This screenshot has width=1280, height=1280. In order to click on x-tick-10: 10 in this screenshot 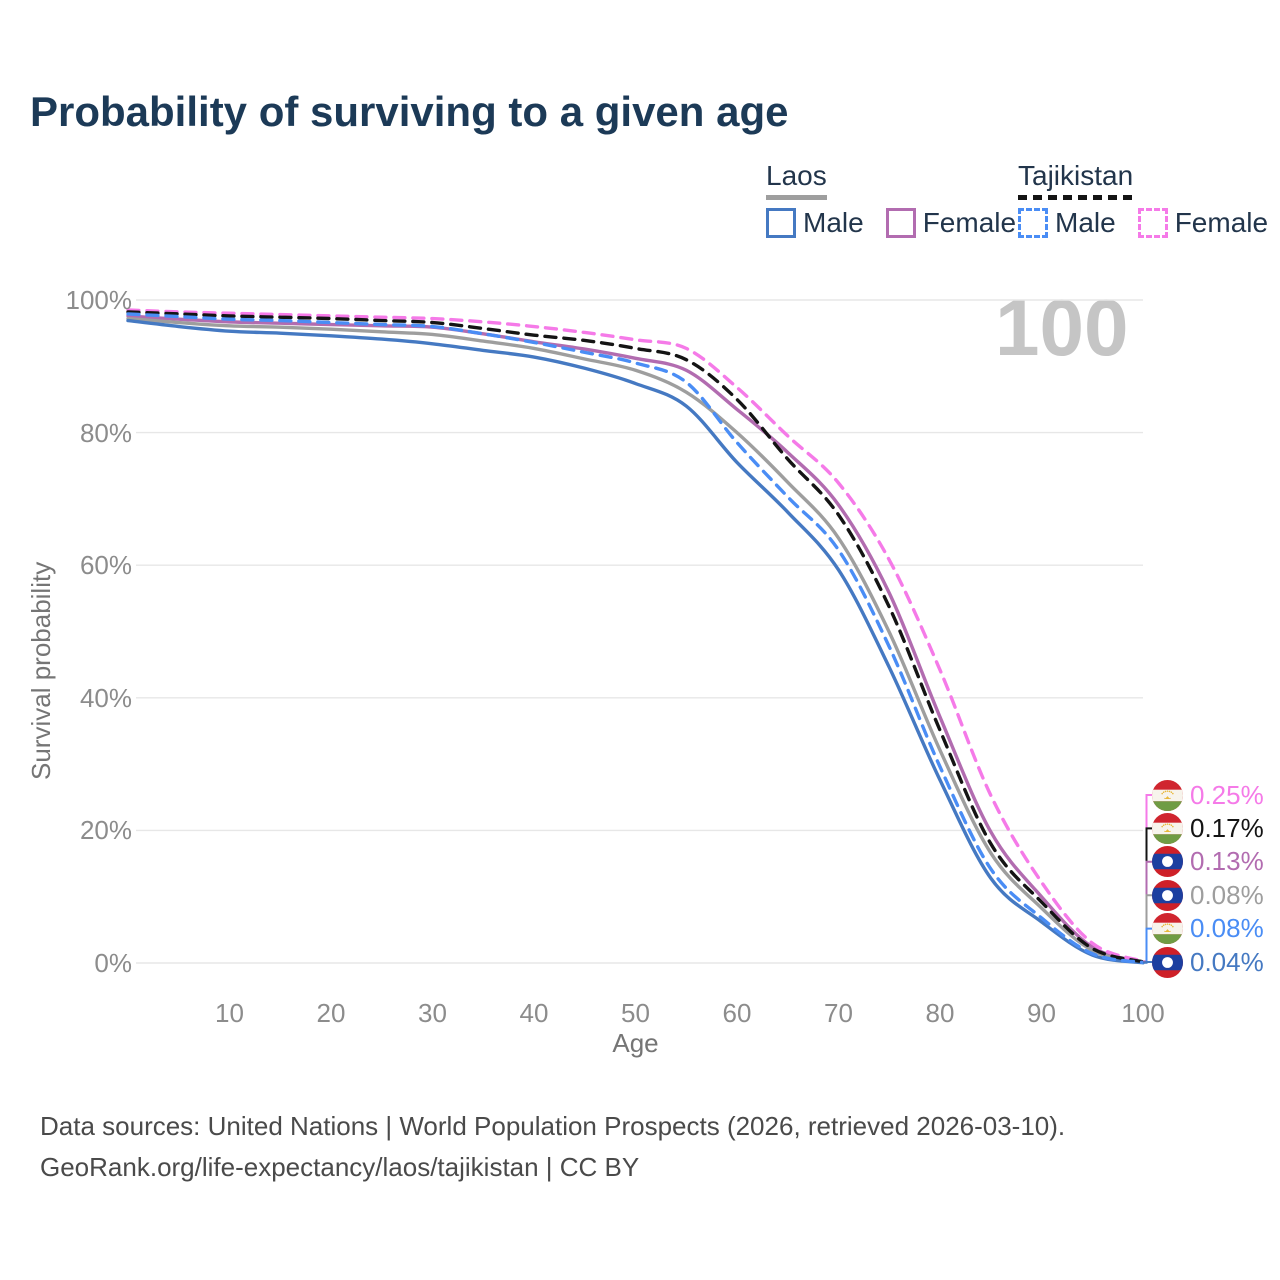, I will do `click(229, 1013)`.